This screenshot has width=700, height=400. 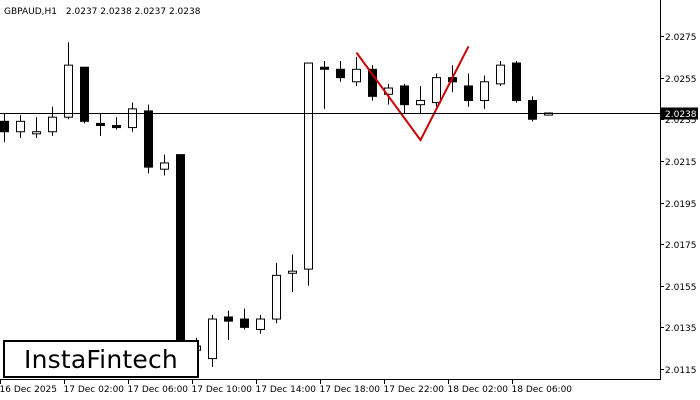 I want to click on x-tick-label: 18 Dec 02:00, so click(x=478, y=390).